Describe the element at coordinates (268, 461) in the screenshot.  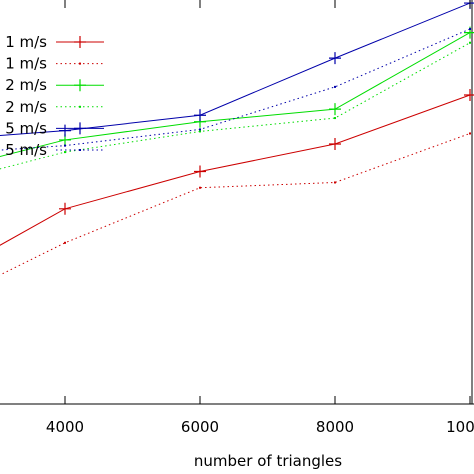
I see `x-axis-label: number of triangles` at that location.